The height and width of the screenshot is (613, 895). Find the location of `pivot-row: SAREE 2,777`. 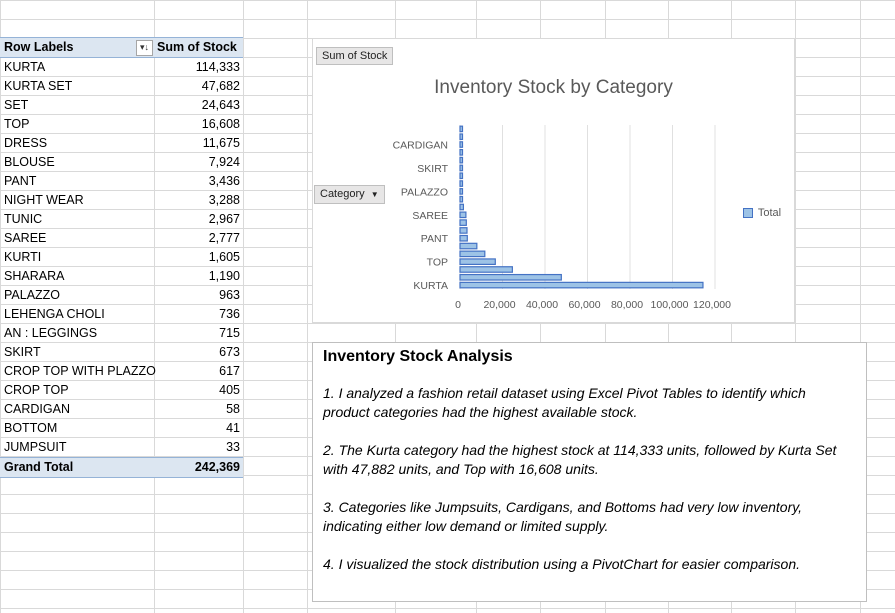

pivot-row: SAREE 2,777 is located at coordinates (121, 238).